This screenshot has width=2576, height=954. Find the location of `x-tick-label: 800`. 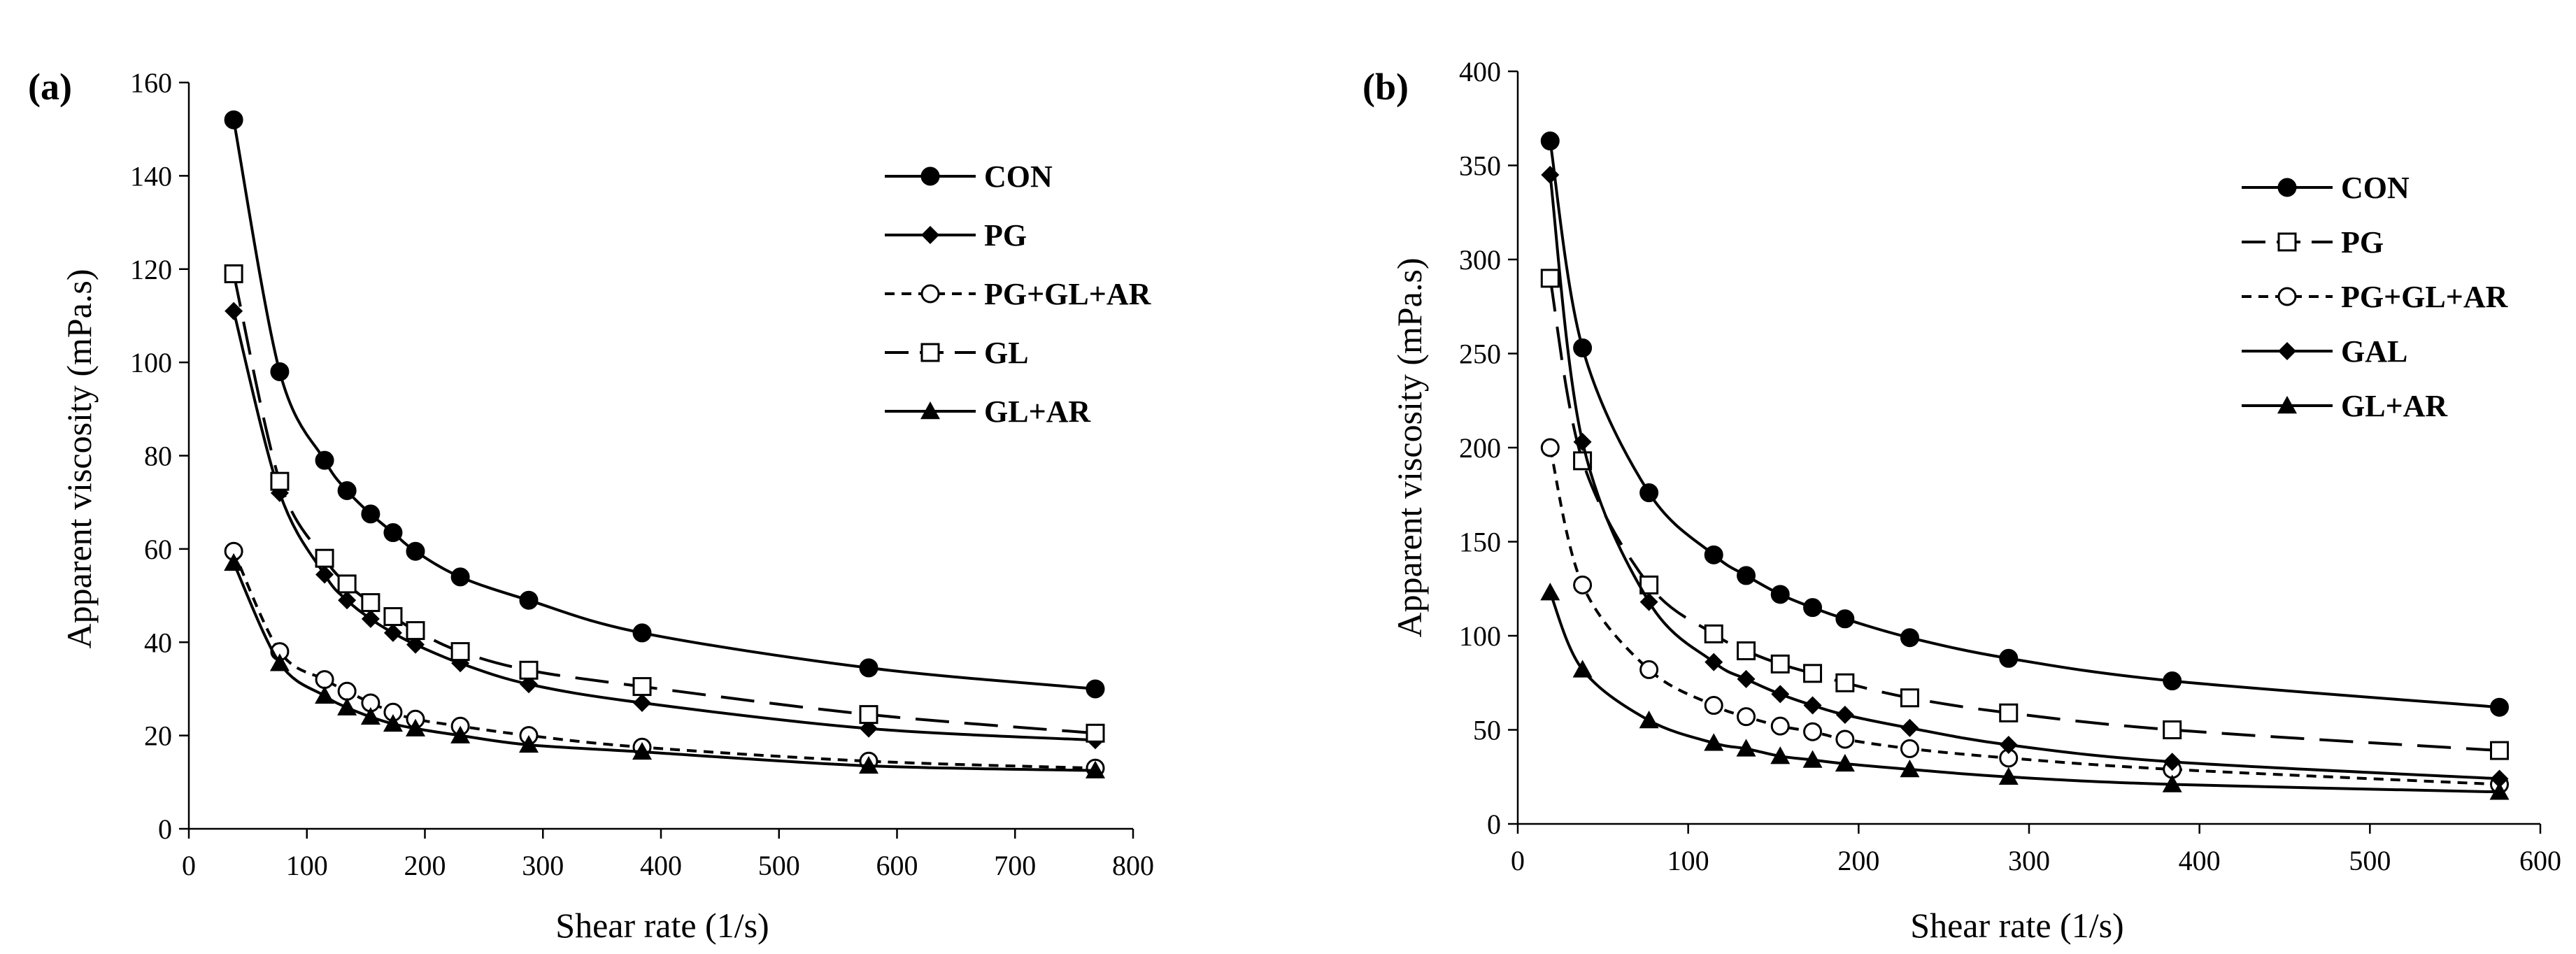

x-tick-label: 800 is located at coordinates (1133, 866).